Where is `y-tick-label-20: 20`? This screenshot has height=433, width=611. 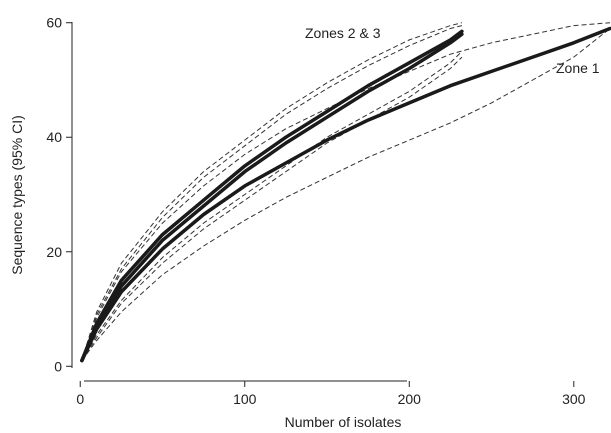 y-tick-label-20: 20 is located at coordinates (54, 252).